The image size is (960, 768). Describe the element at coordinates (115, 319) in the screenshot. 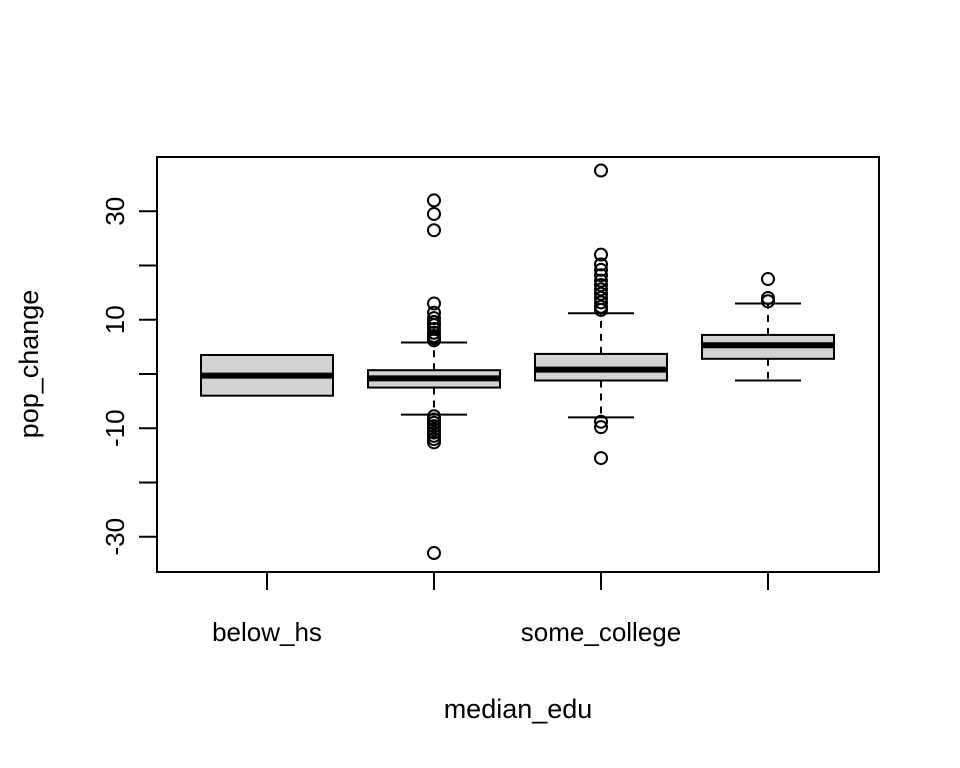

I see `y-tick-label: 10` at that location.